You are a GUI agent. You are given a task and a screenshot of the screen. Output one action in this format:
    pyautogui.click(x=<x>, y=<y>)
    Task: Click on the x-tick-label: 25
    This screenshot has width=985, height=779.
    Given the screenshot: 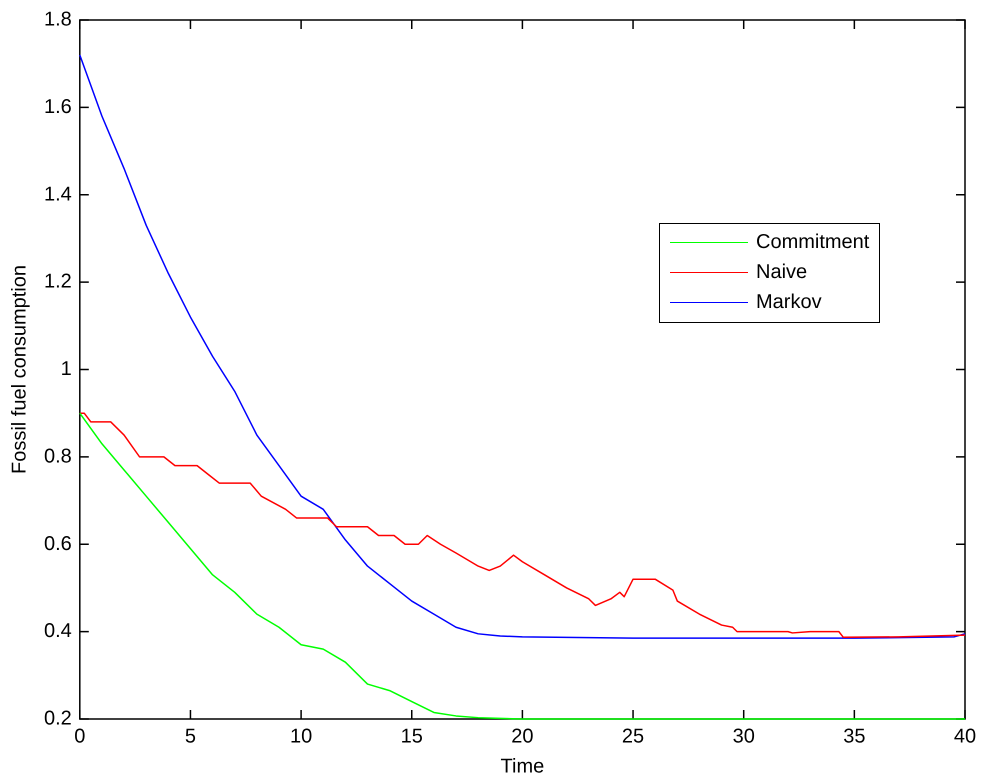 What is the action you would take?
    pyautogui.click(x=633, y=737)
    